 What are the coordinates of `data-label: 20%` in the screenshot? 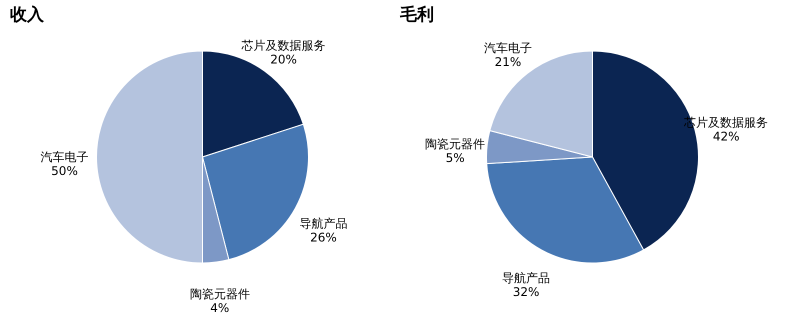 It's located at (283, 59).